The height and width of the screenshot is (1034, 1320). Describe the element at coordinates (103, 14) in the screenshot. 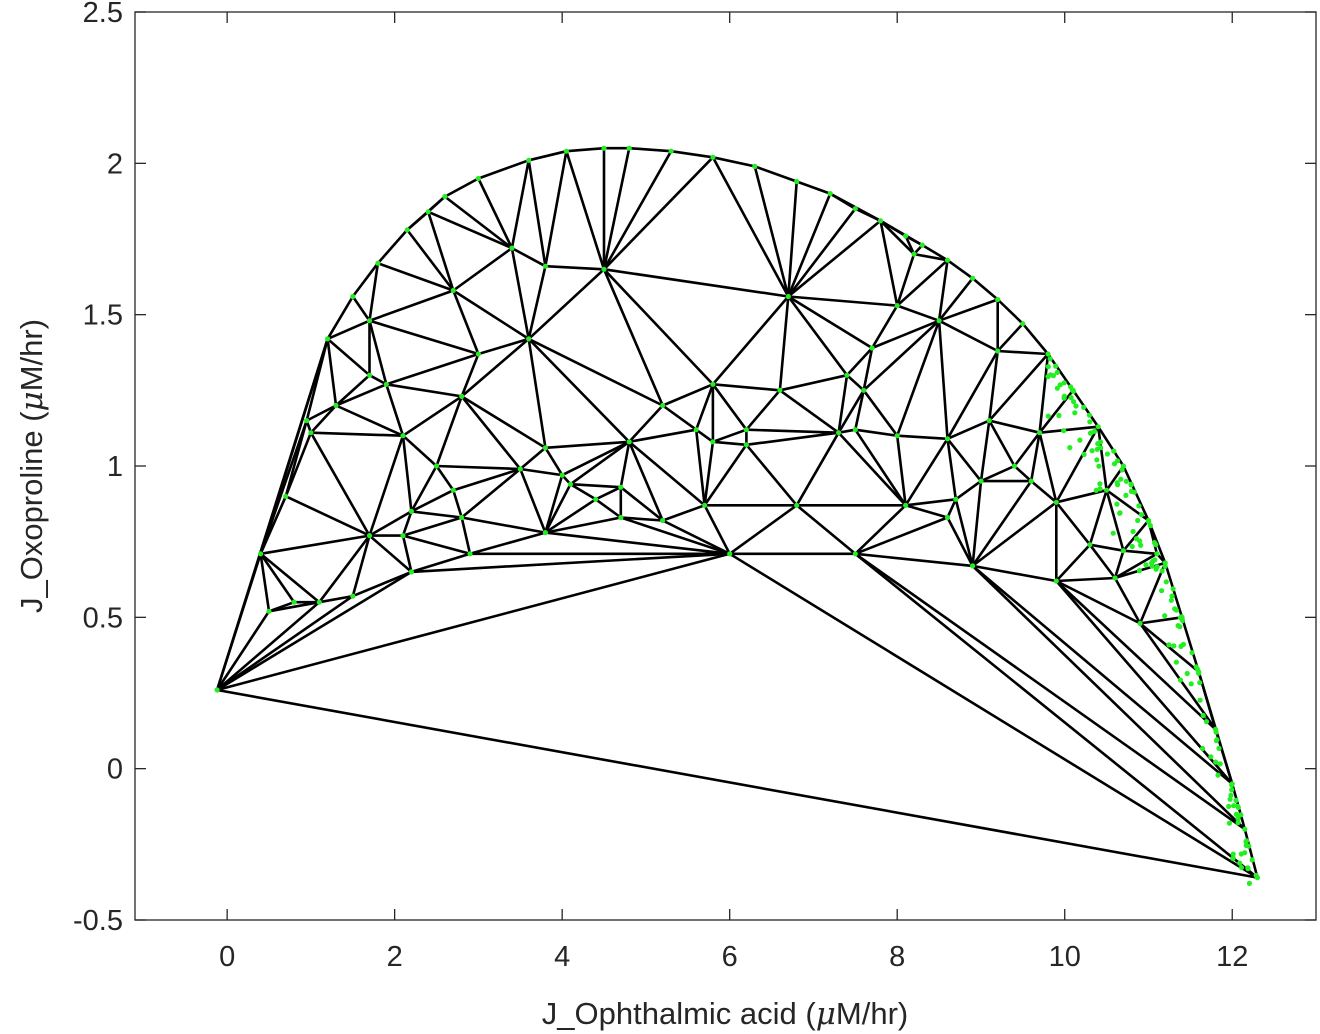

I see `y-tick-label: 2.5` at that location.